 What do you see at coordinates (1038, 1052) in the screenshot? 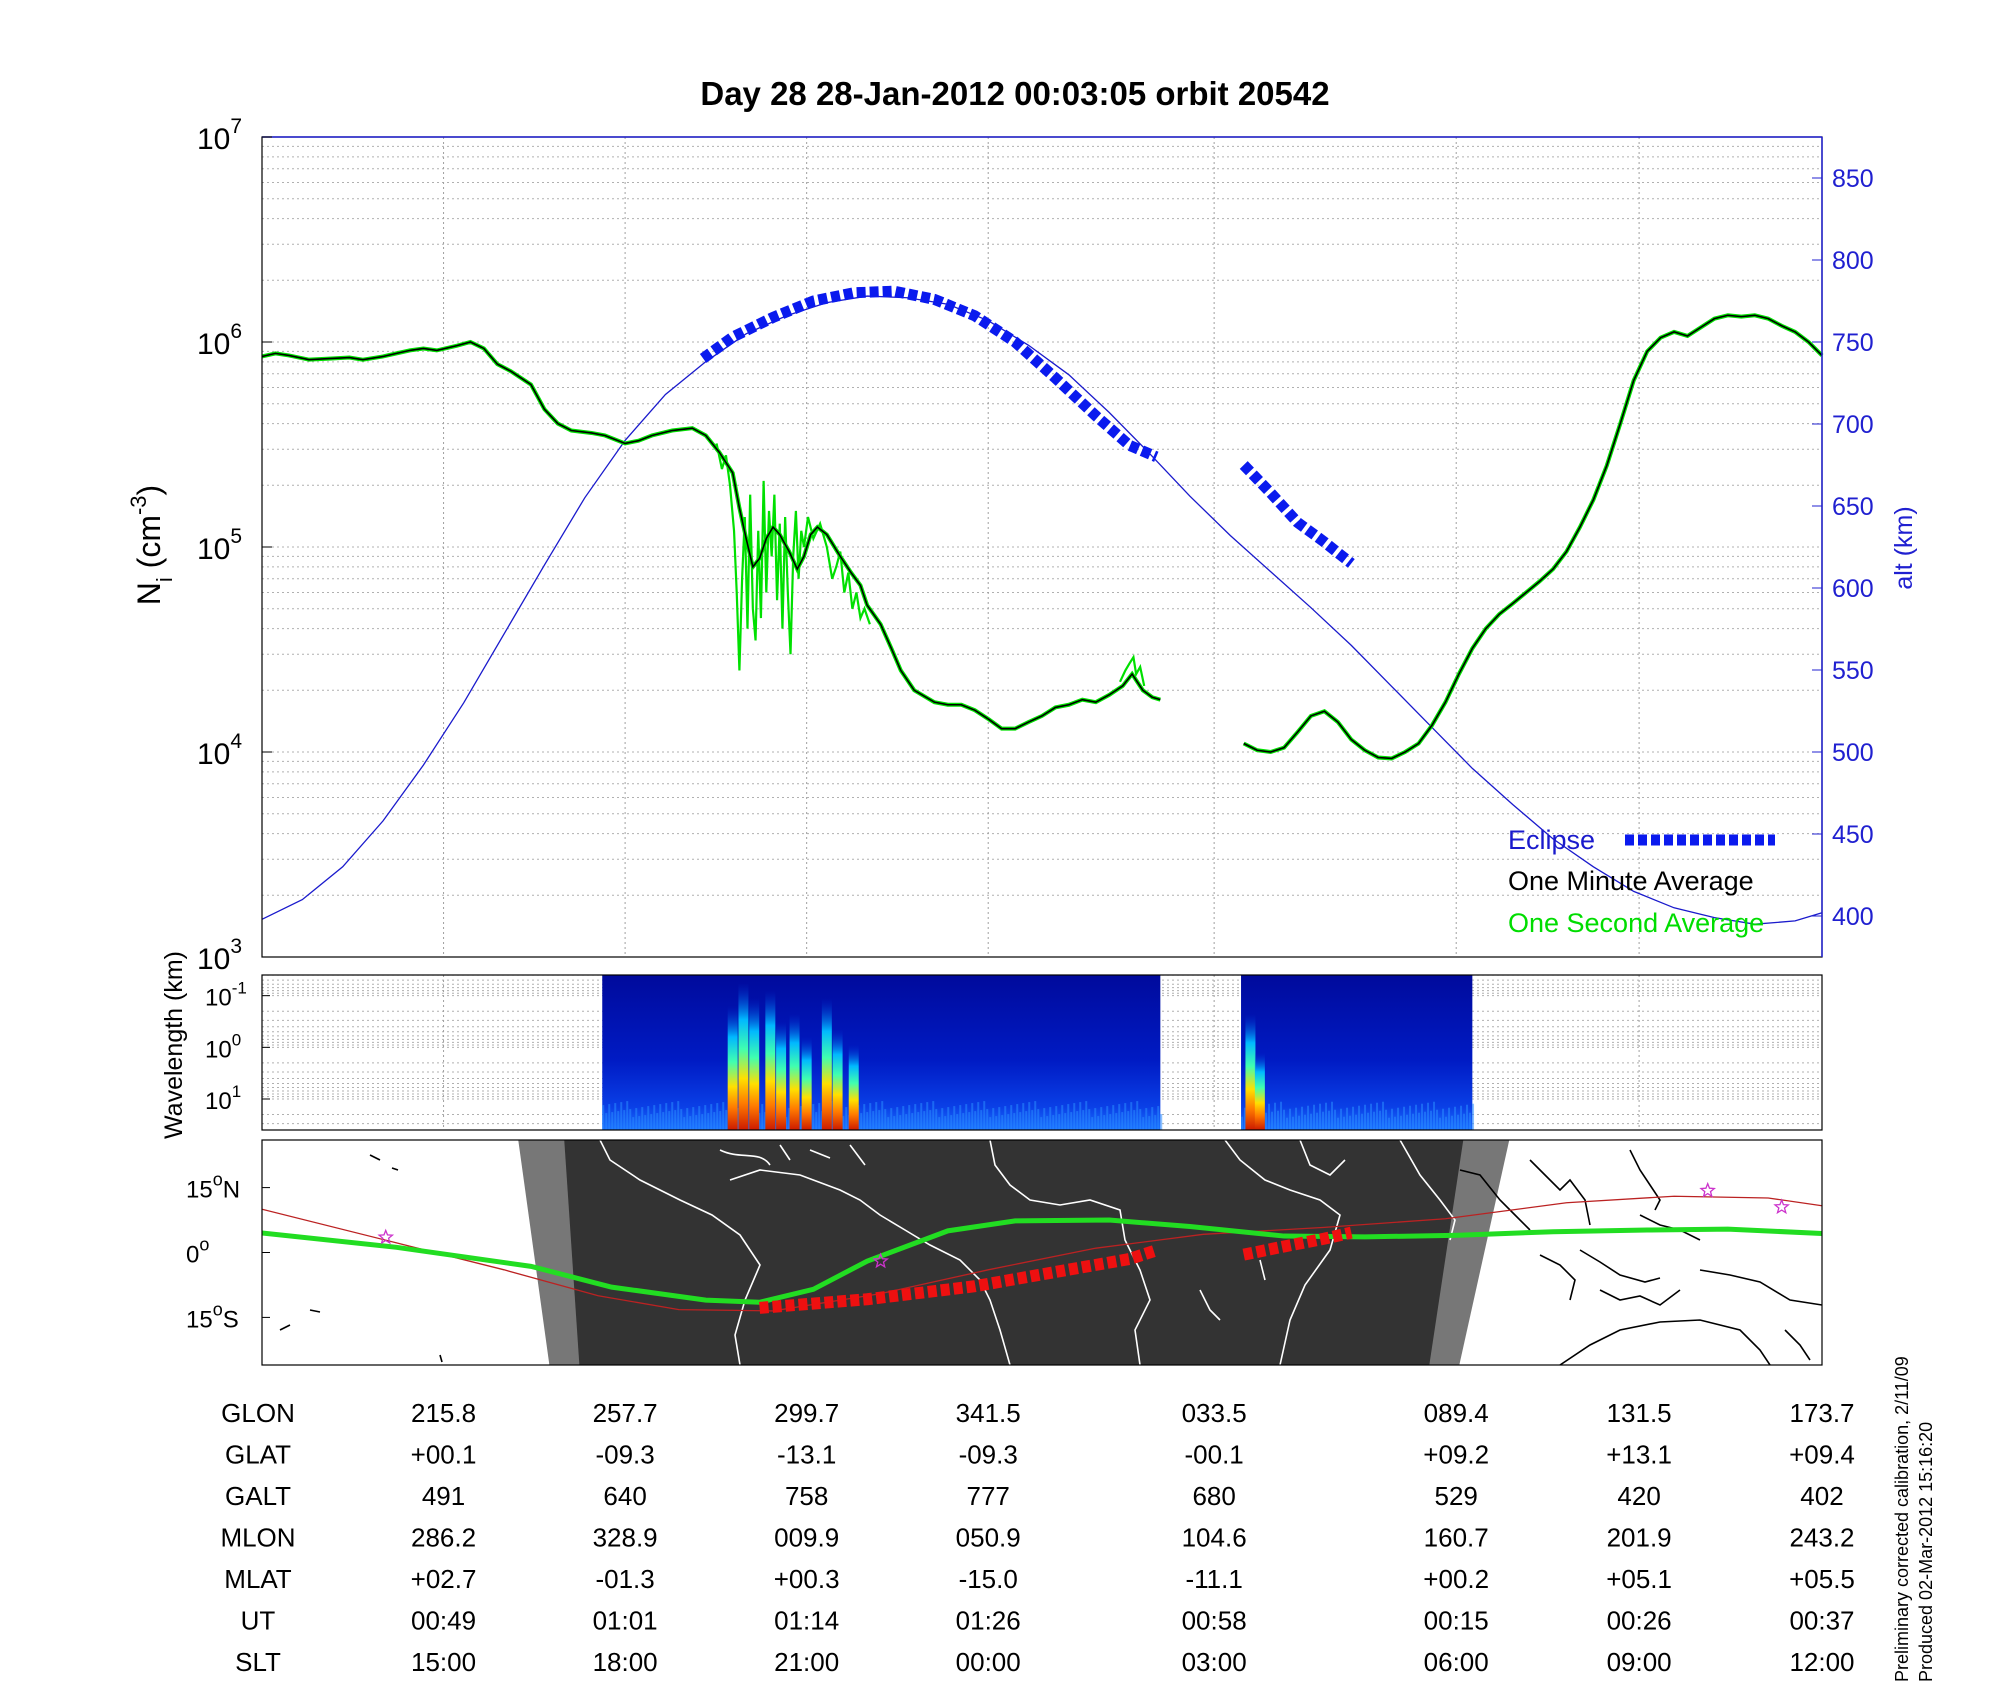
I see `spectrogram-image` at bounding box center [1038, 1052].